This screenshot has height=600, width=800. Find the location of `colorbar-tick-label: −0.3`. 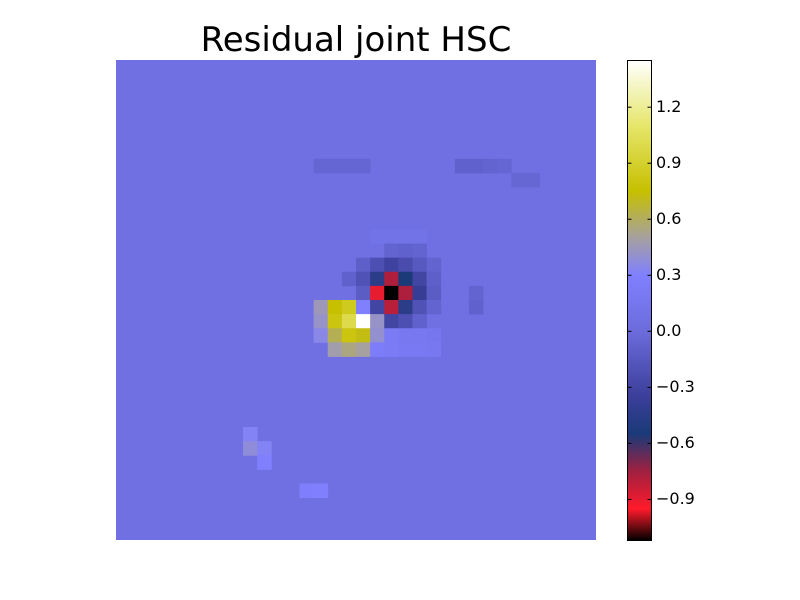

colorbar-tick-label: −0.3 is located at coordinates (675, 387).